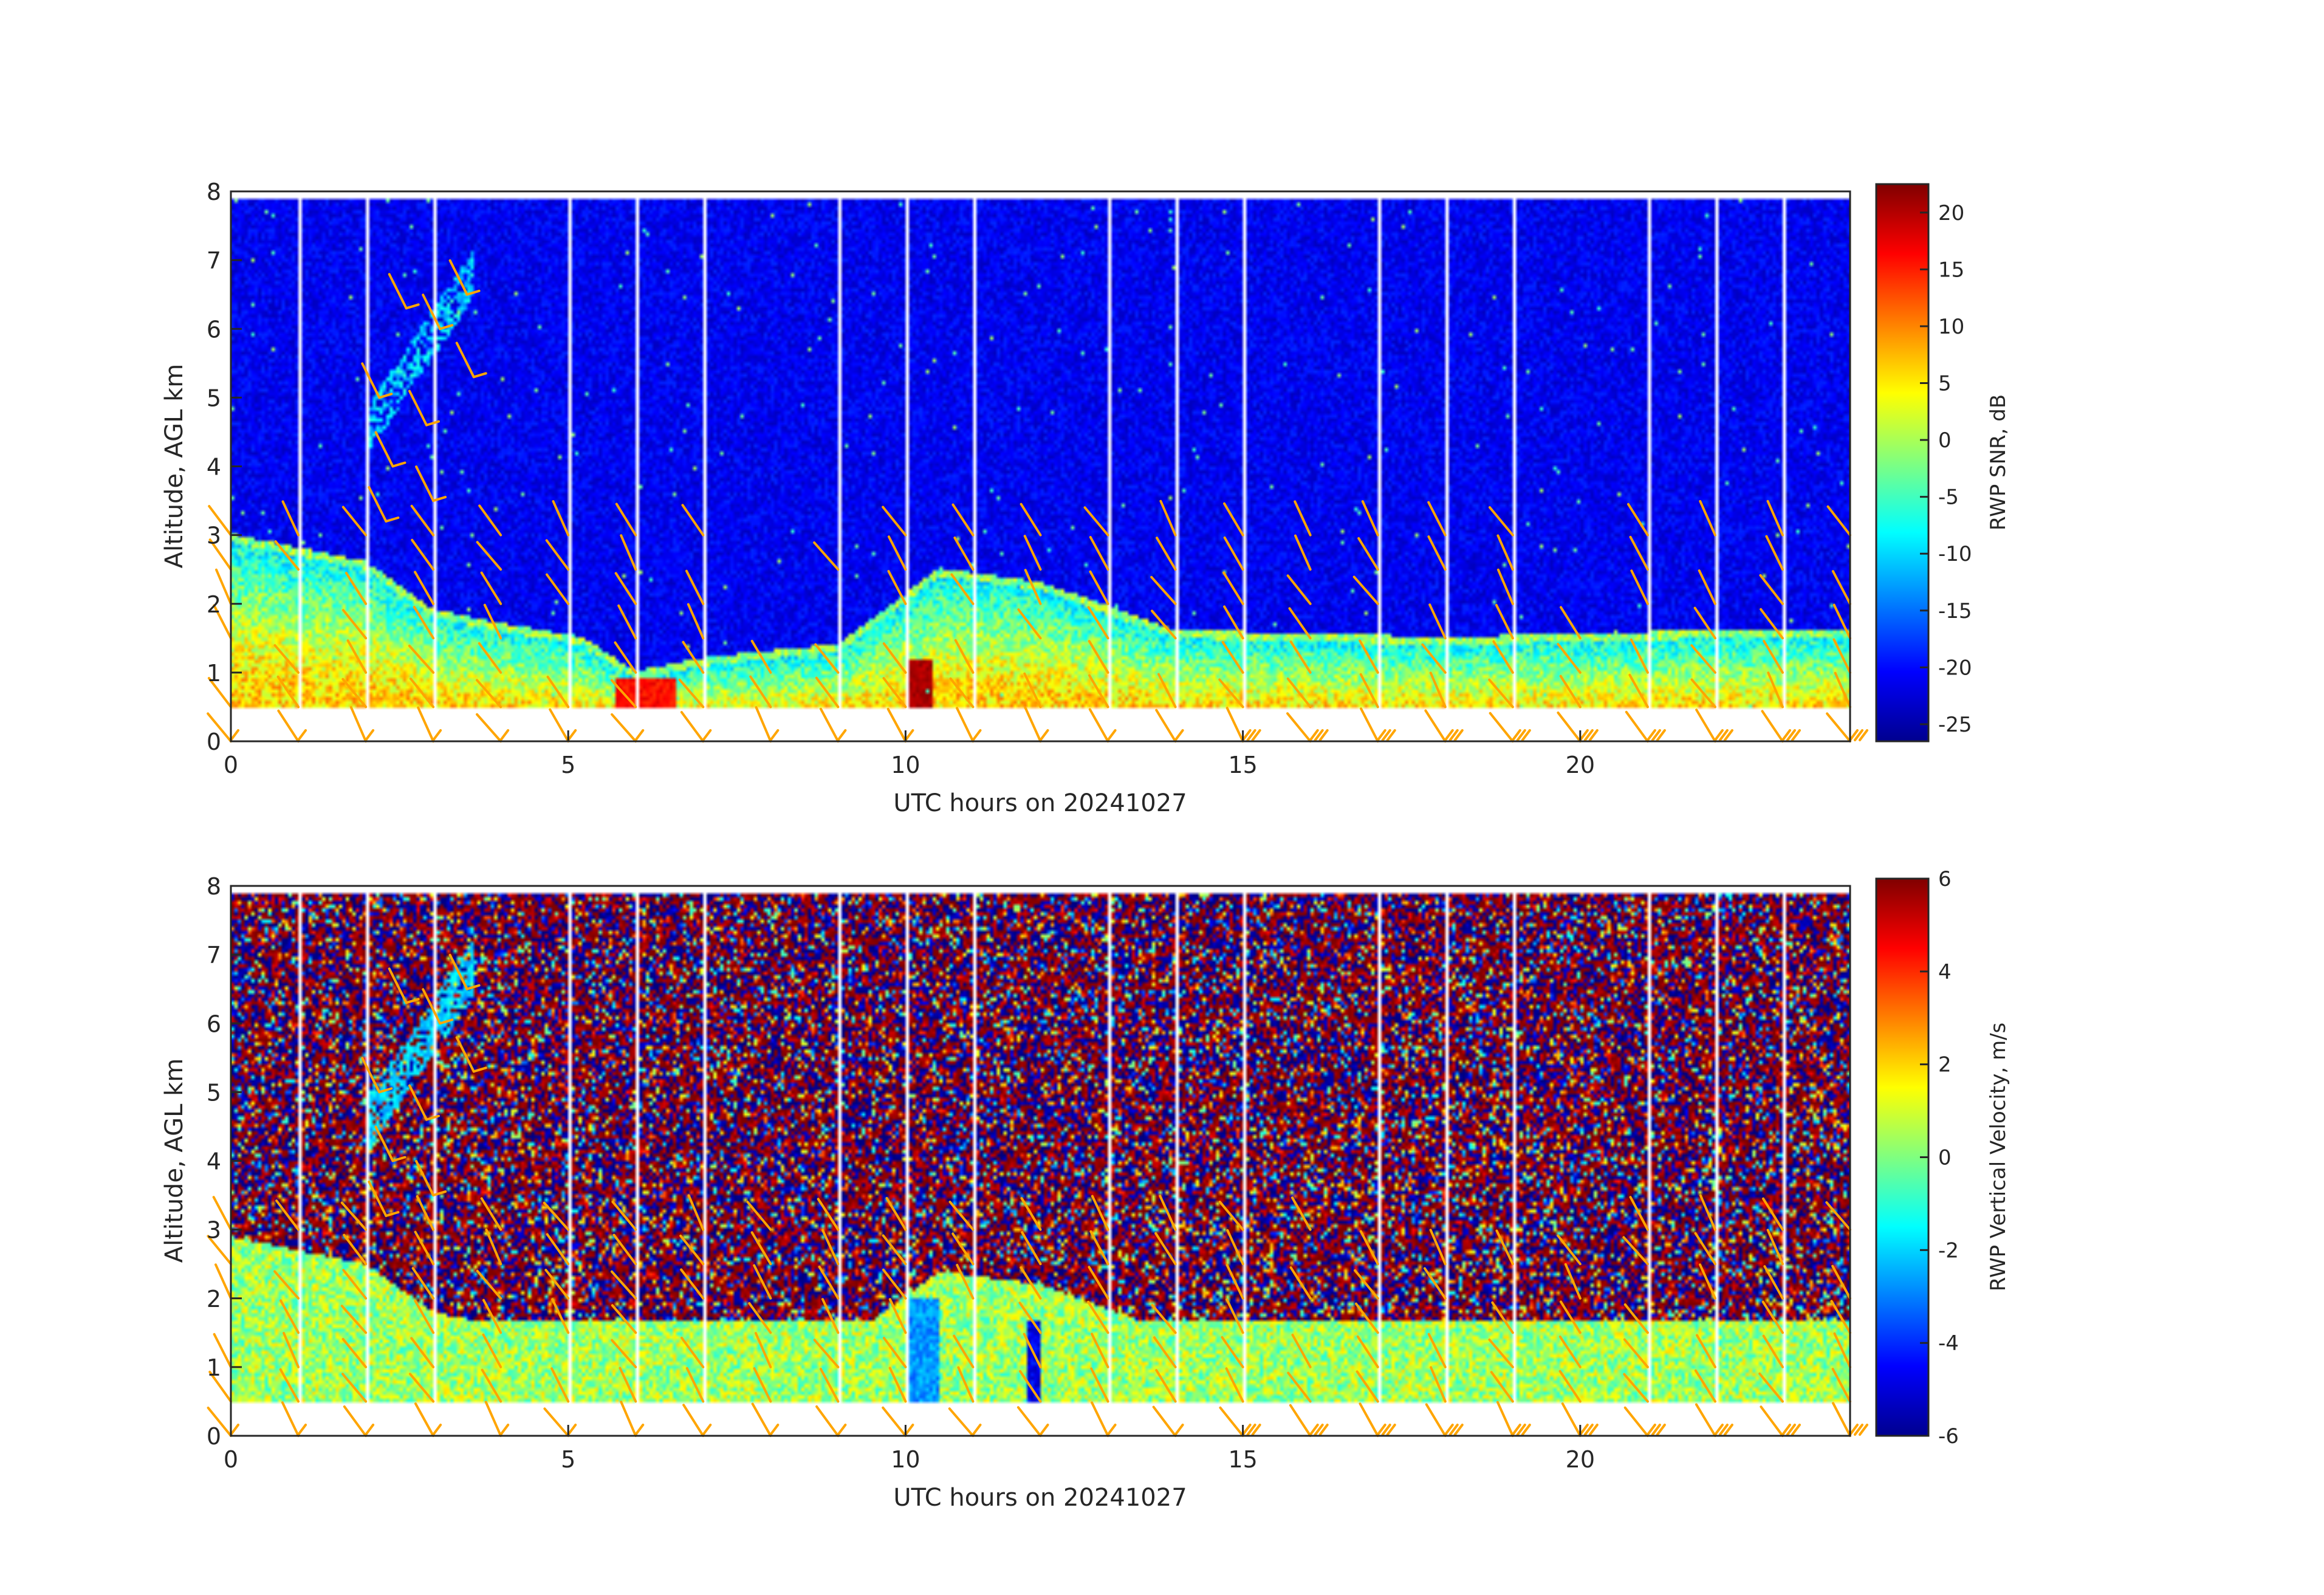  What do you see at coordinates (1949, 1436) in the screenshot?
I see `colorbar-tick-label: -6` at bounding box center [1949, 1436].